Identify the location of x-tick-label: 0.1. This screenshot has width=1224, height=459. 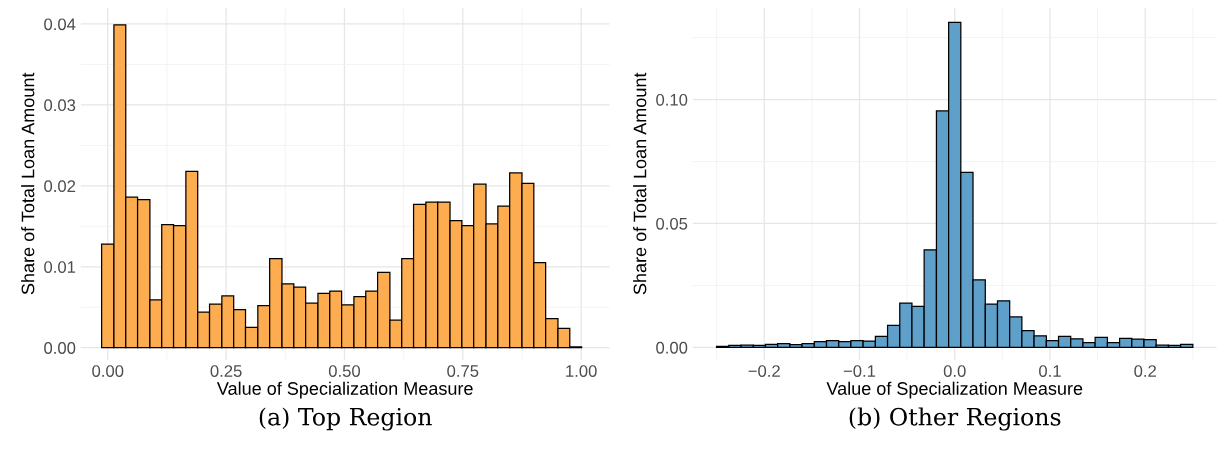
(1050, 371).